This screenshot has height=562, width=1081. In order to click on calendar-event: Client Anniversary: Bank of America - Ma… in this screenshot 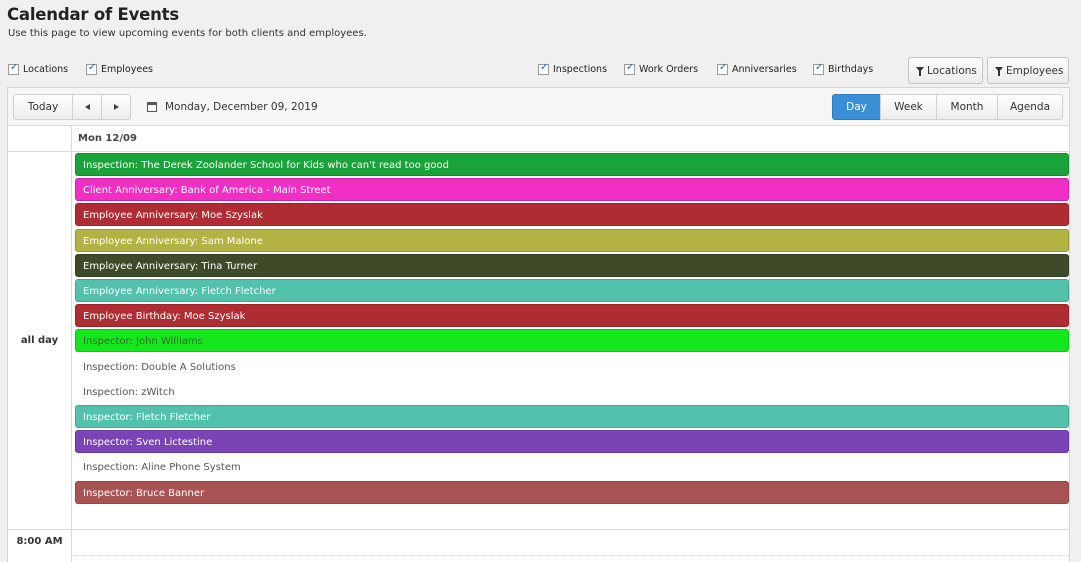, I will do `click(572, 190)`.